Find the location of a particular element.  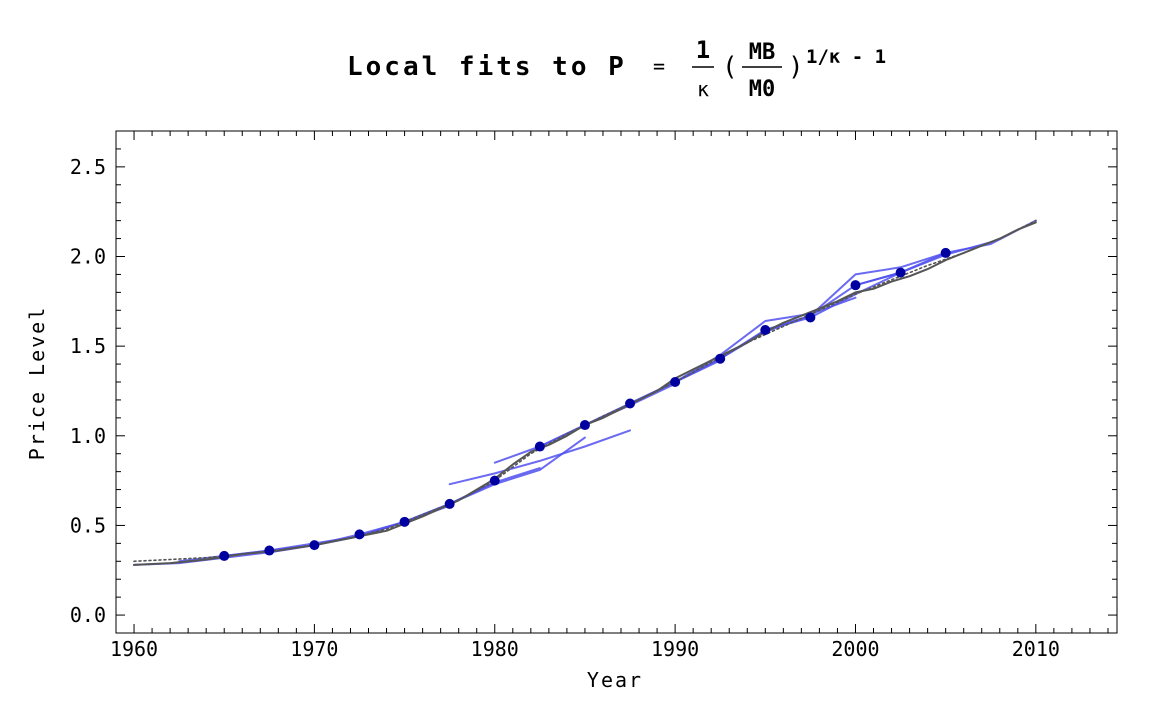

x-tick-label: 1980 is located at coordinates (495, 649).